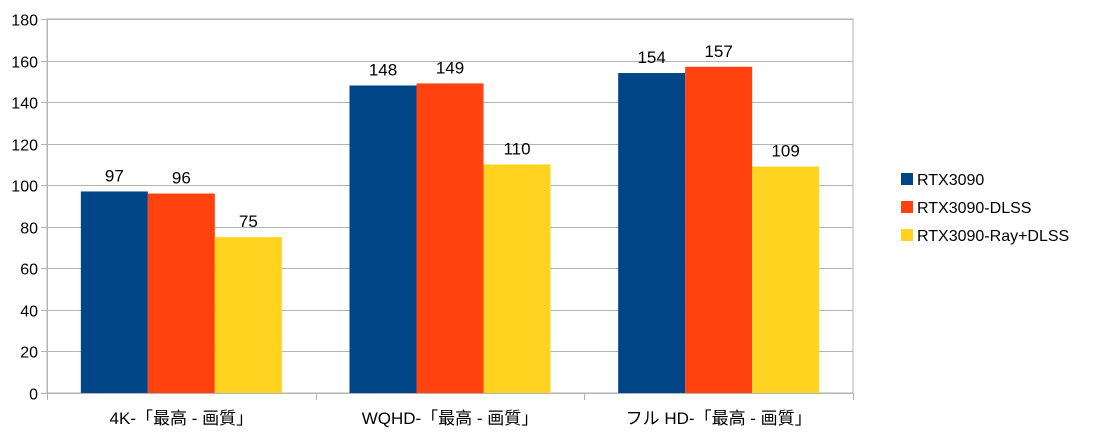 The width and height of the screenshot is (1102, 435). I want to click on data-label: 149, so click(450, 67).